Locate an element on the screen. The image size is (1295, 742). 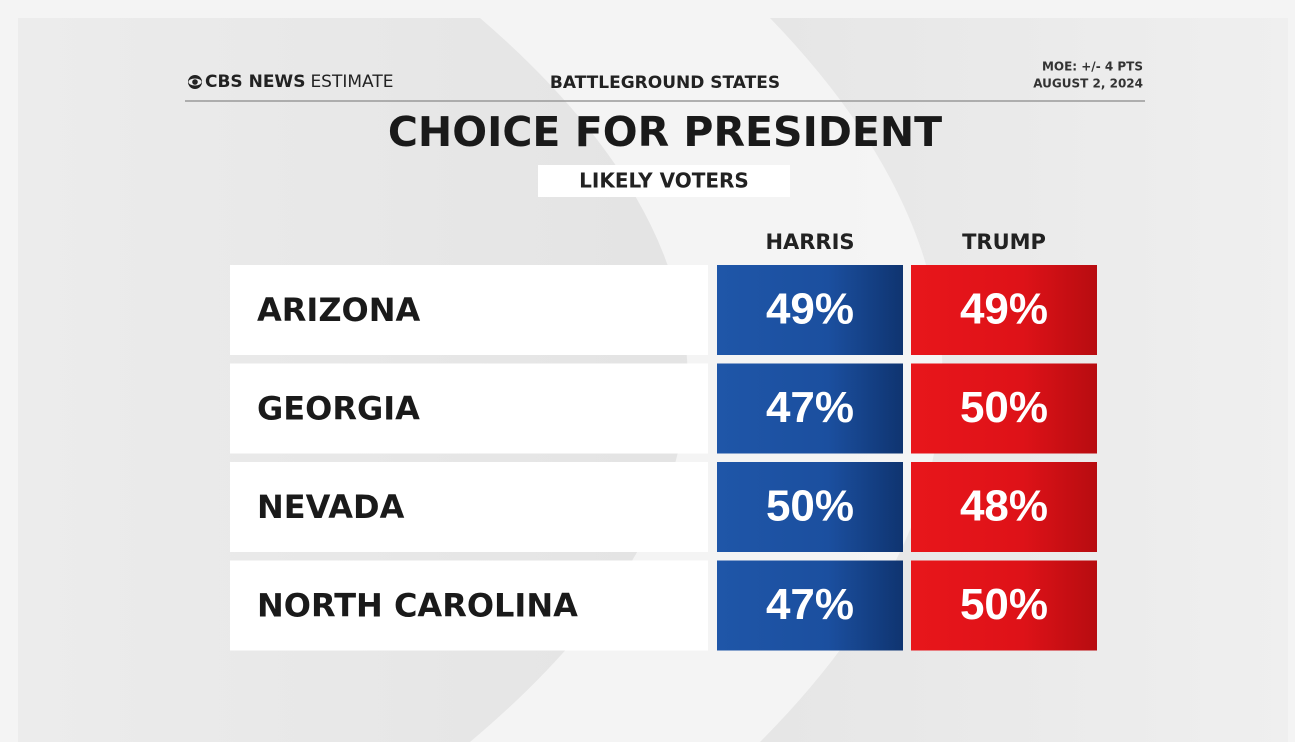
moe: MOE: +/- 4 PTS is located at coordinates (1092, 67).